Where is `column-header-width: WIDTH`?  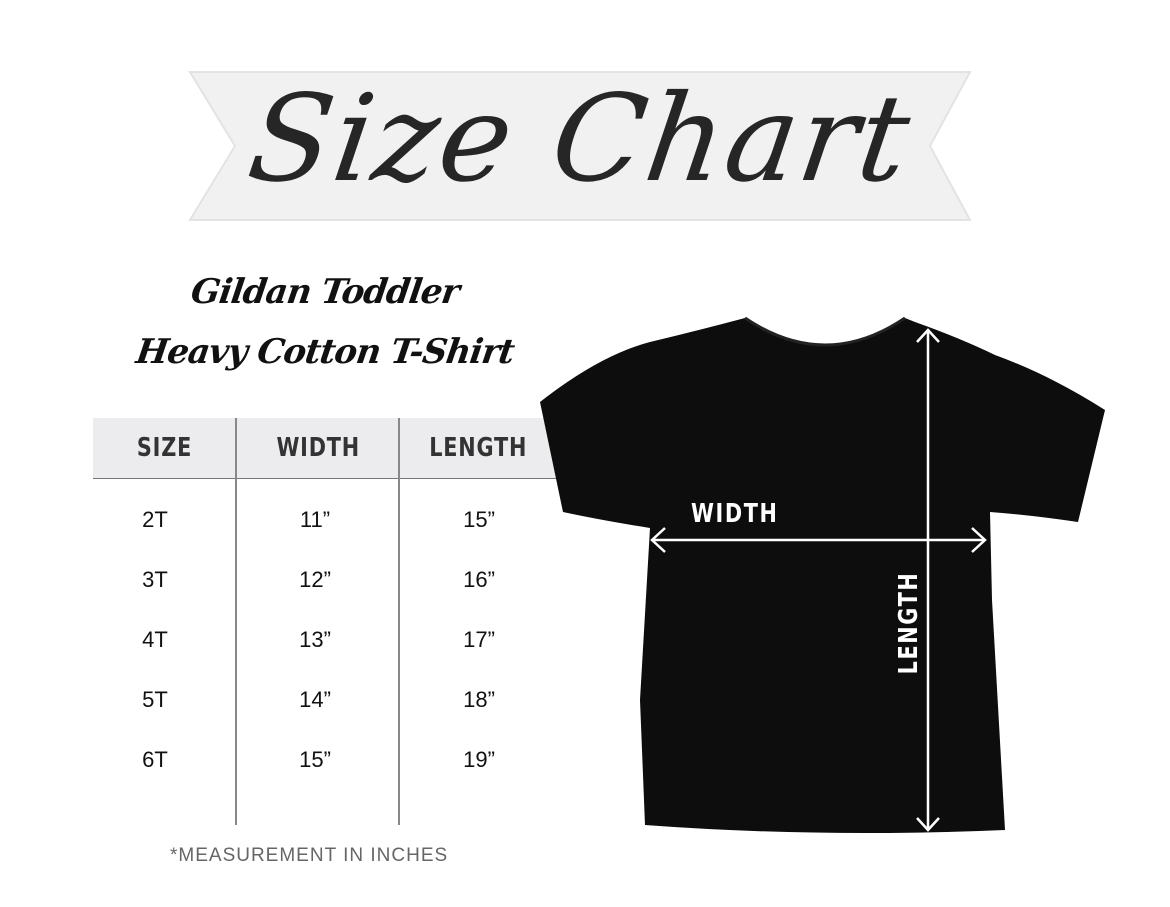 column-header-width: WIDTH is located at coordinates (318, 448).